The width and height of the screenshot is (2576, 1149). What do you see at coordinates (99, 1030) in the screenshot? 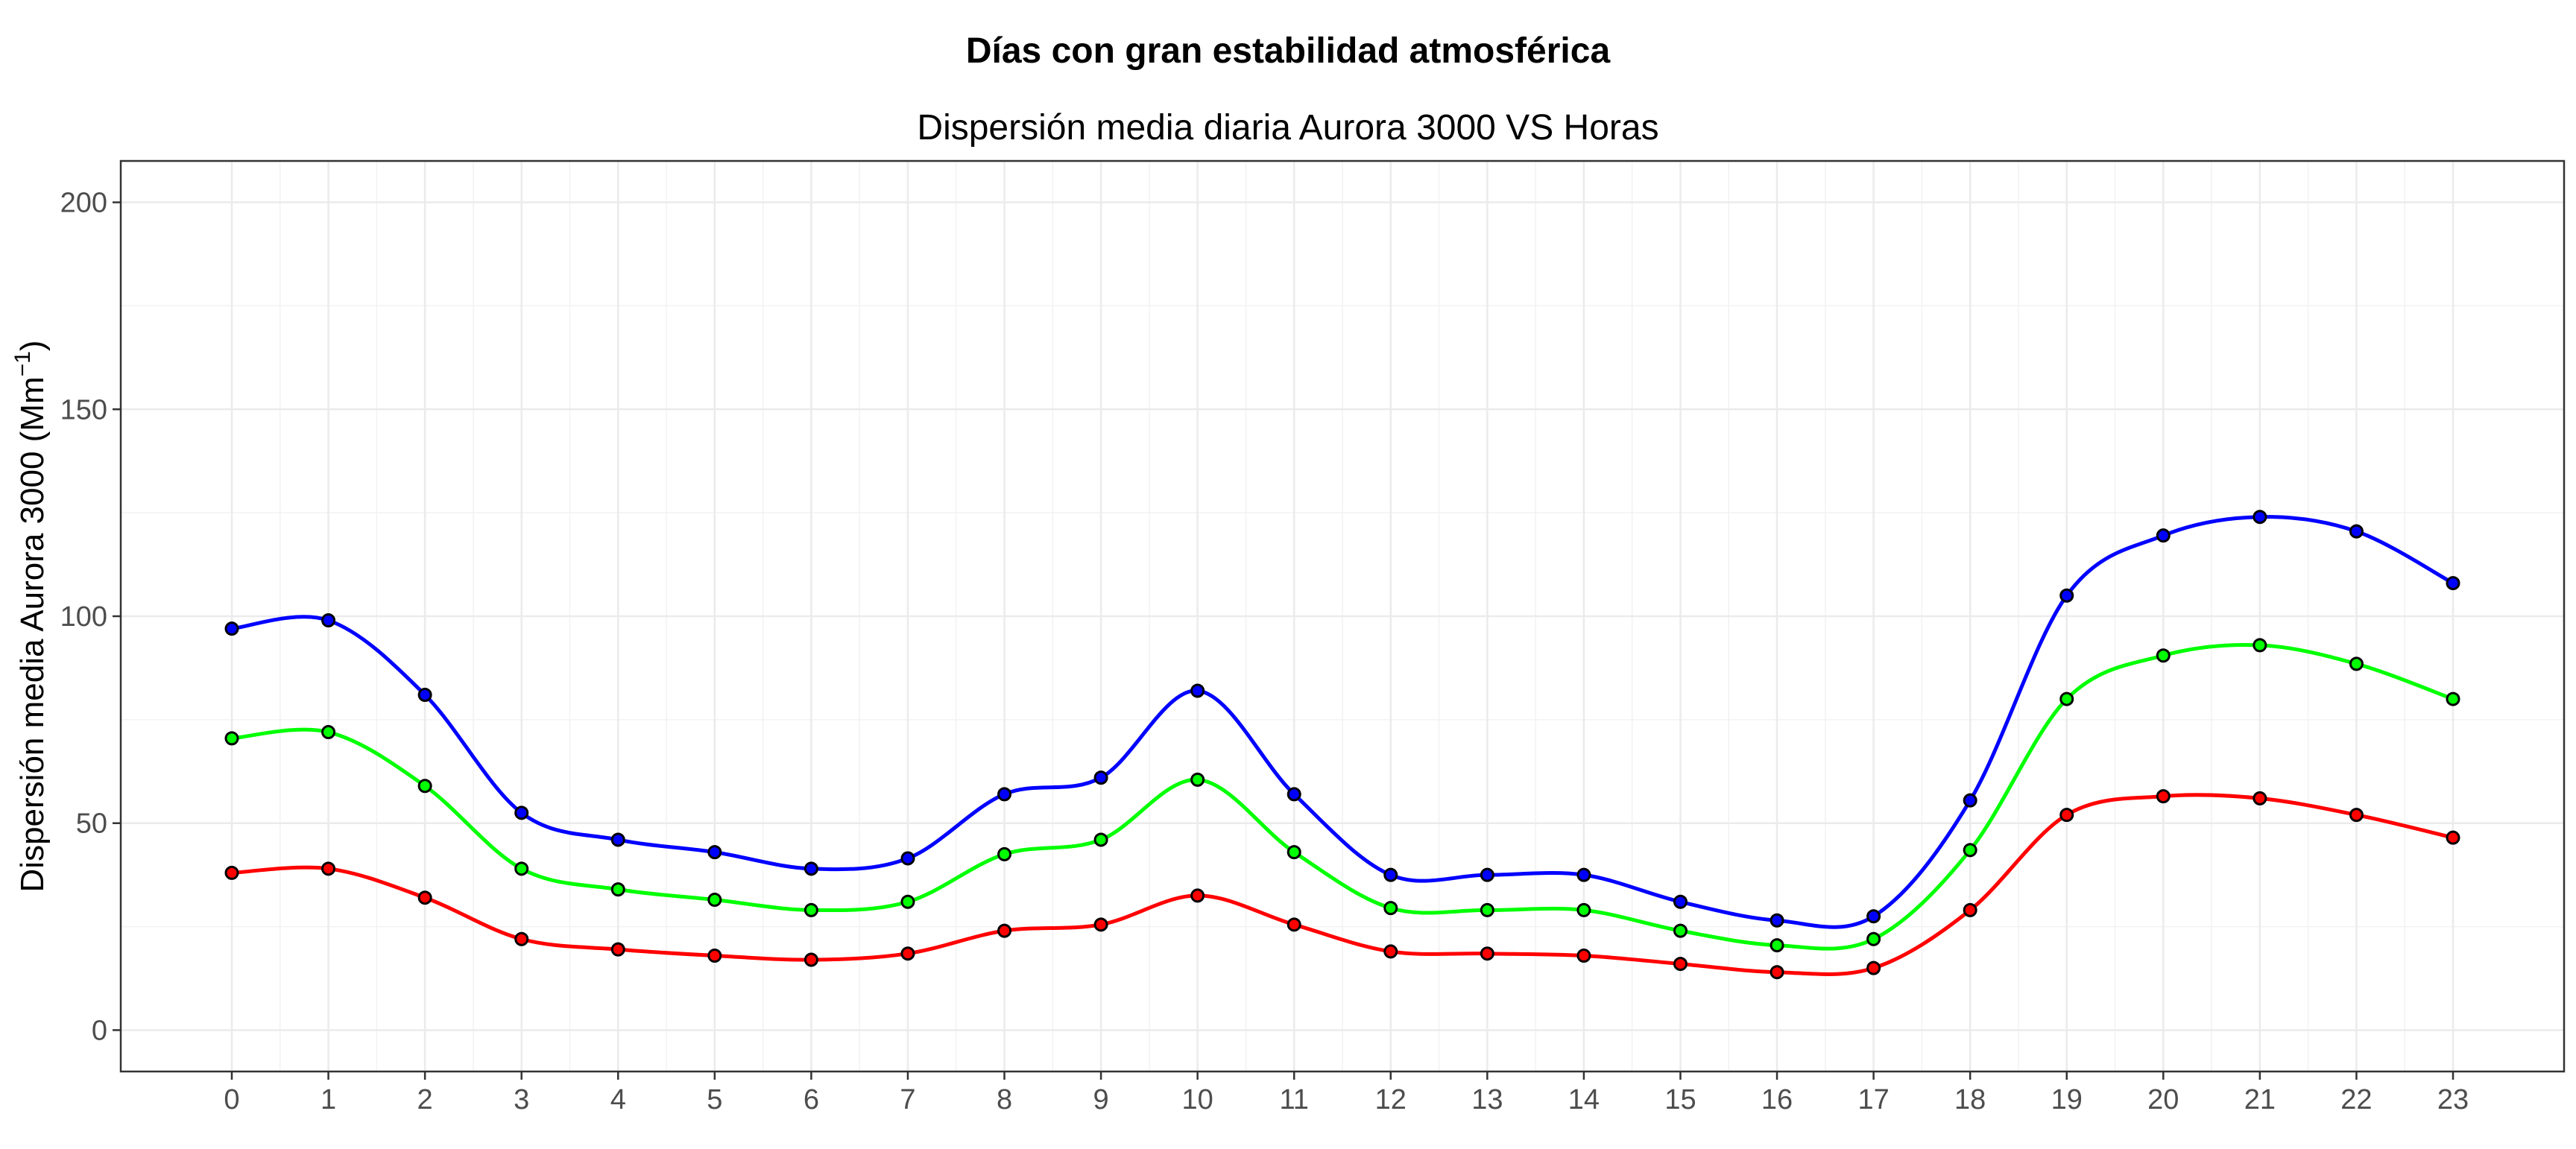
I see `y-tick-label: 0` at bounding box center [99, 1030].